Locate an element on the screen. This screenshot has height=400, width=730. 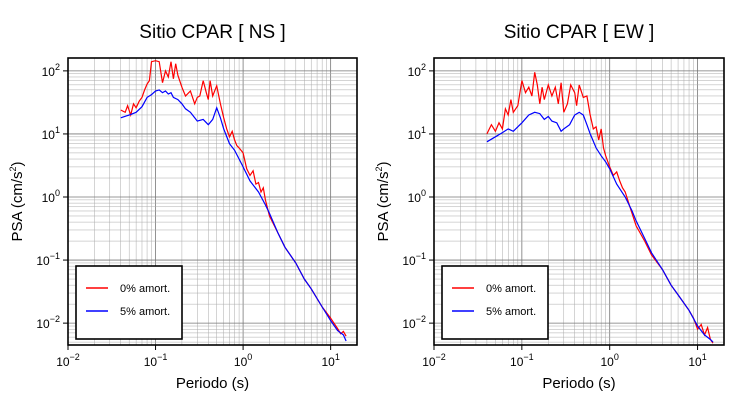
chart-title: Sitio CPAR [ NS ] is located at coordinates (212, 32).